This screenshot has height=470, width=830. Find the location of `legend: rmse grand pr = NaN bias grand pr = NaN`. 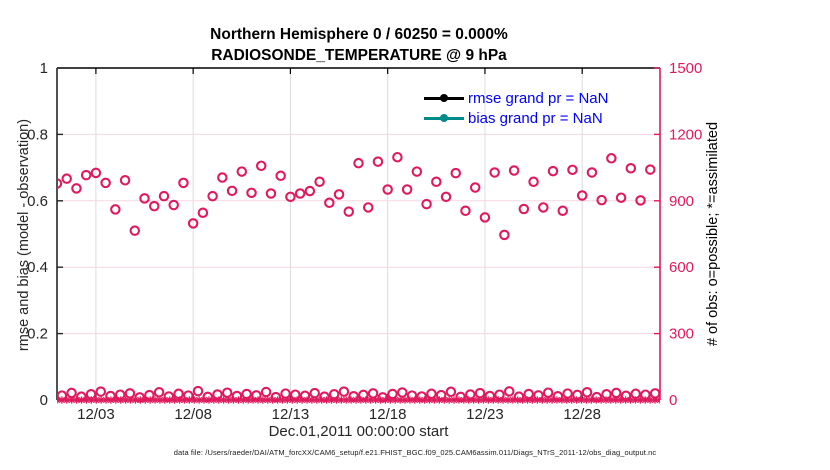

legend: rmse grand pr = NaN bias grand pr = NaN is located at coordinates (516, 108).